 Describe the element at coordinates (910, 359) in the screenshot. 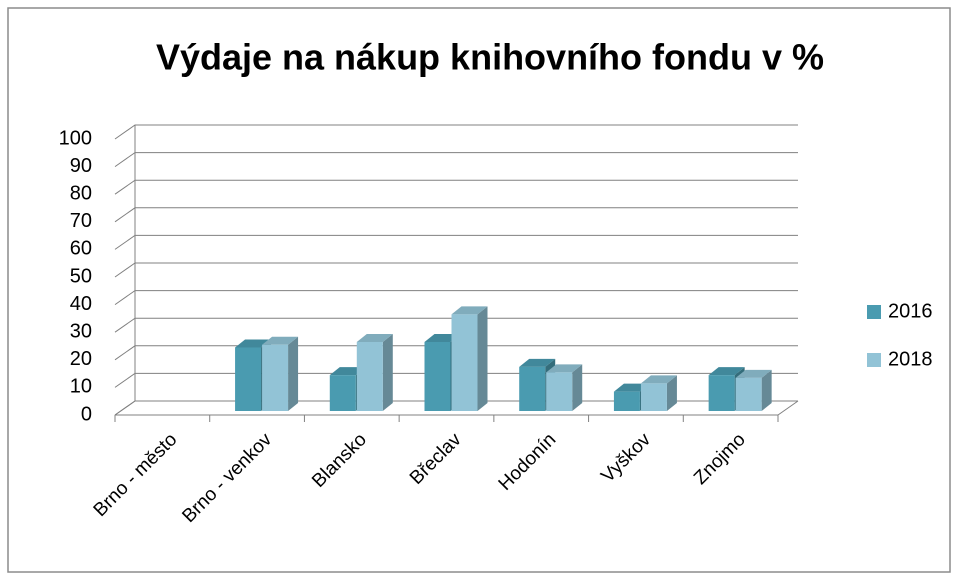

I see `legend-label: 2018` at that location.